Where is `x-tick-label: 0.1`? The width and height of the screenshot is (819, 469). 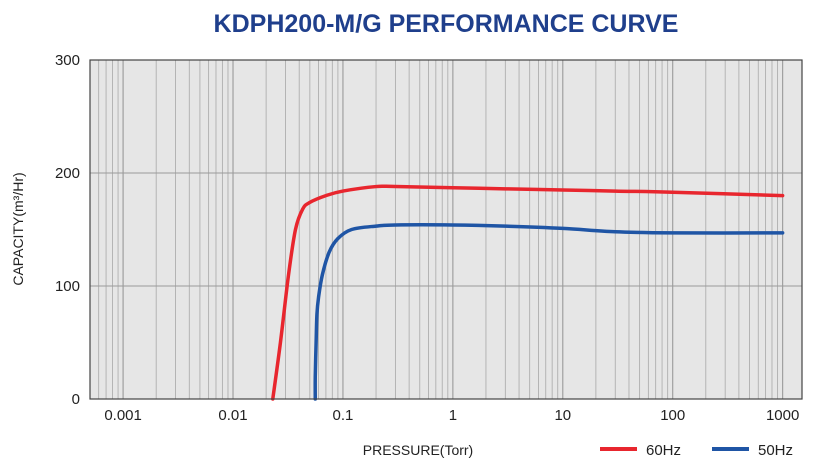 x-tick-label: 0.1 is located at coordinates (343, 415).